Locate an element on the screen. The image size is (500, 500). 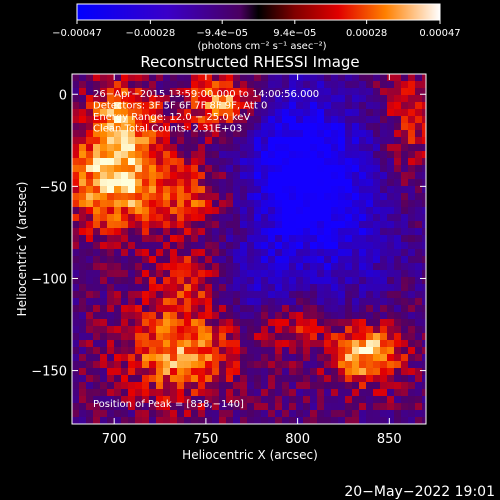
y-tick-label: −150 is located at coordinates (49, 372).